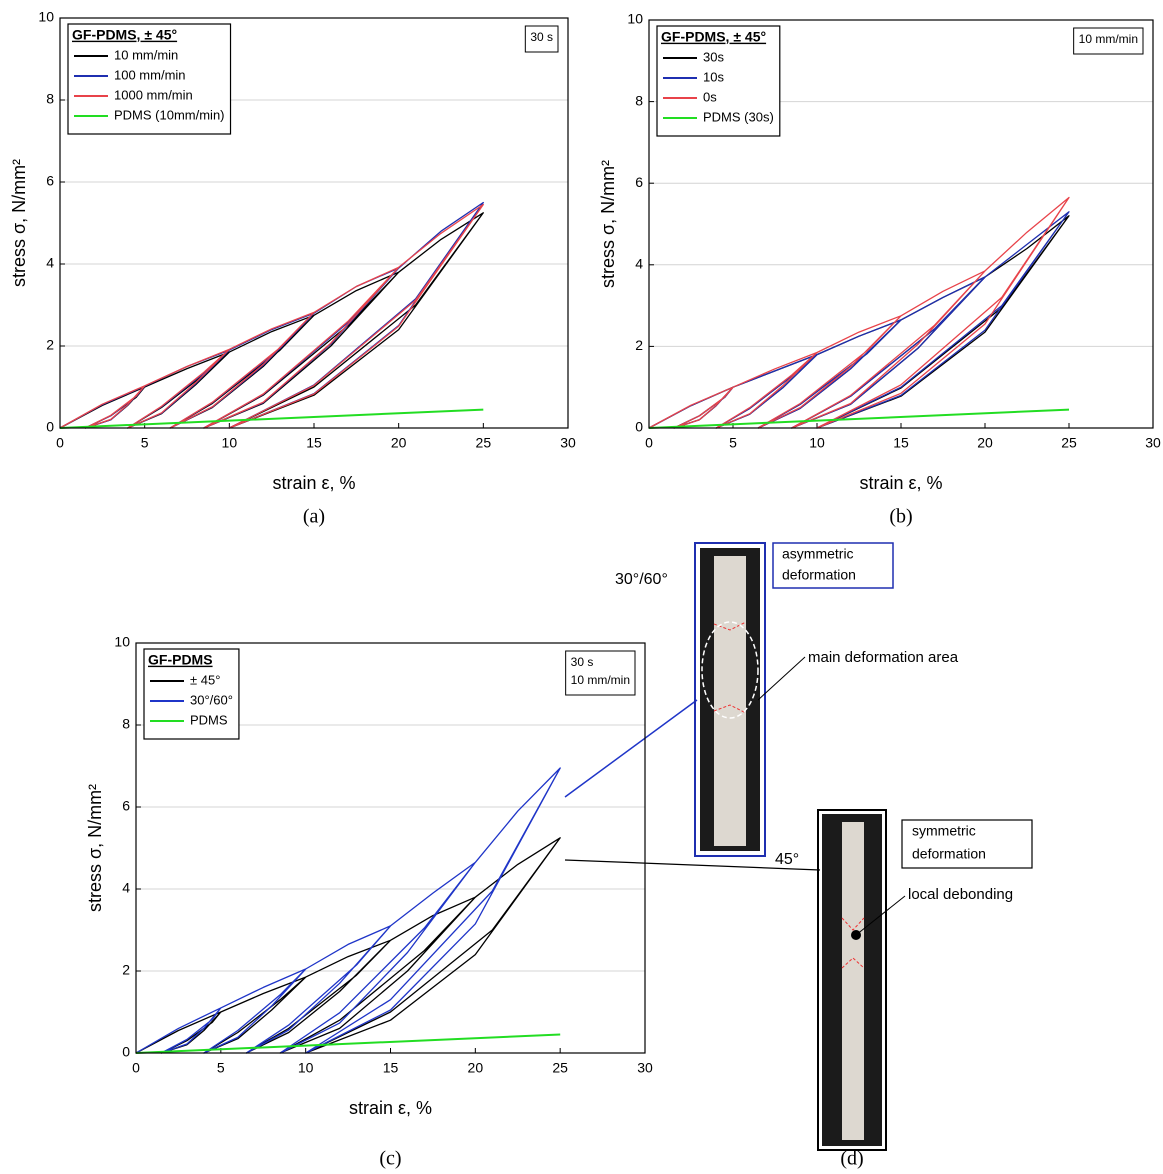 The width and height of the screenshot is (1163, 1174). Describe the element at coordinates (730, 670) in the screenshot. I see `deformation-area` at that location.